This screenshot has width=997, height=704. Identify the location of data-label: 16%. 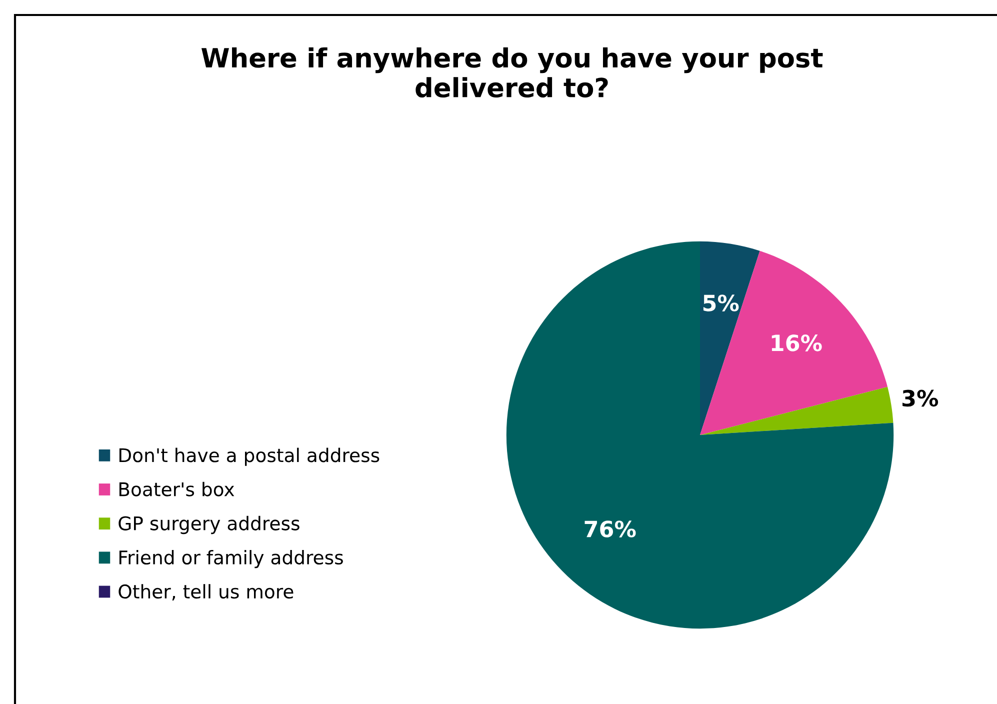
(797, 343).